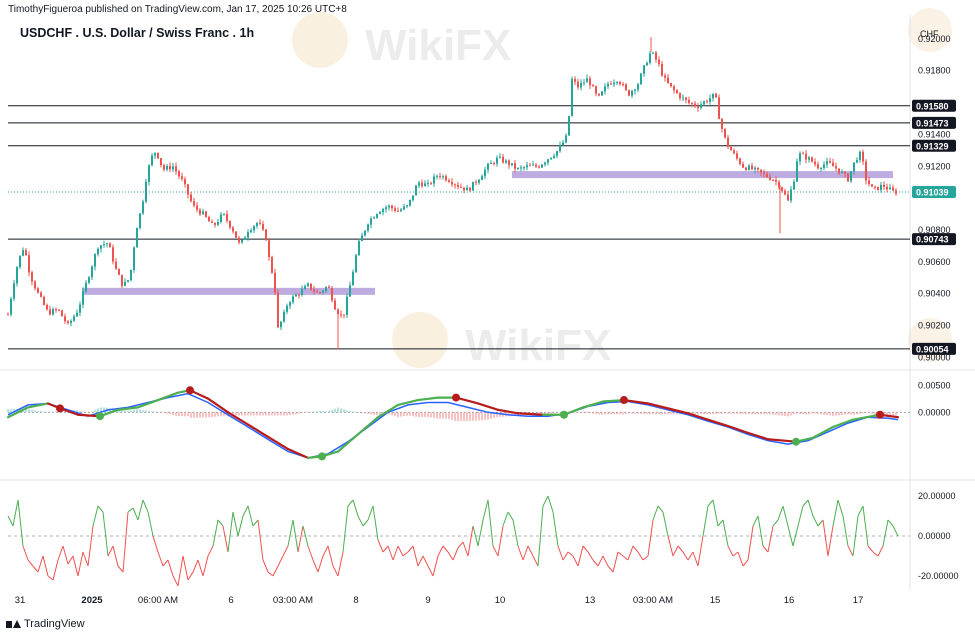  I want to click on signal-line-segment, so click(866, 417).